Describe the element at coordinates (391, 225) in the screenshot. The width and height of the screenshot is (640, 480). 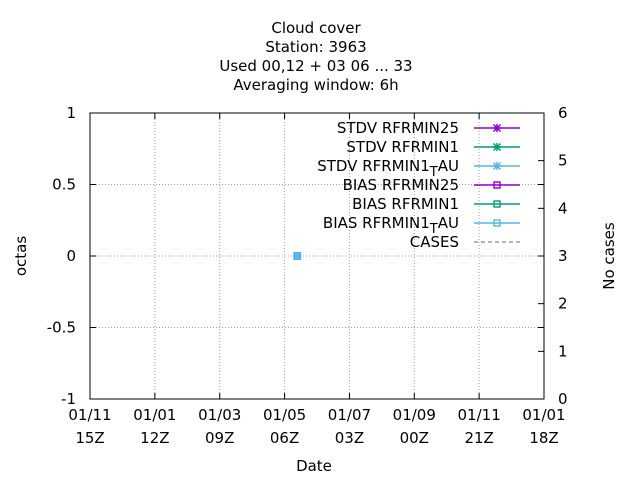
I see `legend-label: BIAS RFRMIN1TAU` at that location.